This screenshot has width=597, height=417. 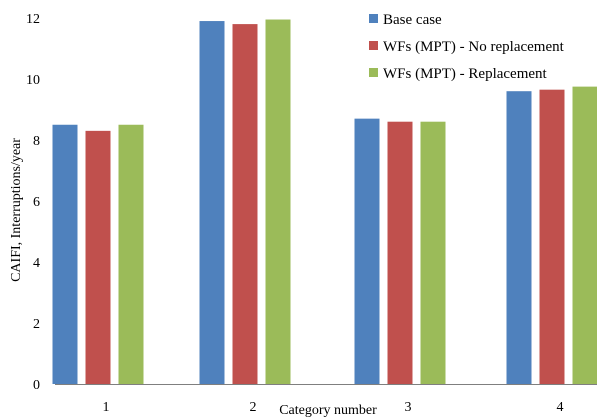 What do you see at coordinates (16, 210) in the screenshot?
I see `y-axis-title: CAIFI, Interruptions/year` at bounding box center [16, 210].